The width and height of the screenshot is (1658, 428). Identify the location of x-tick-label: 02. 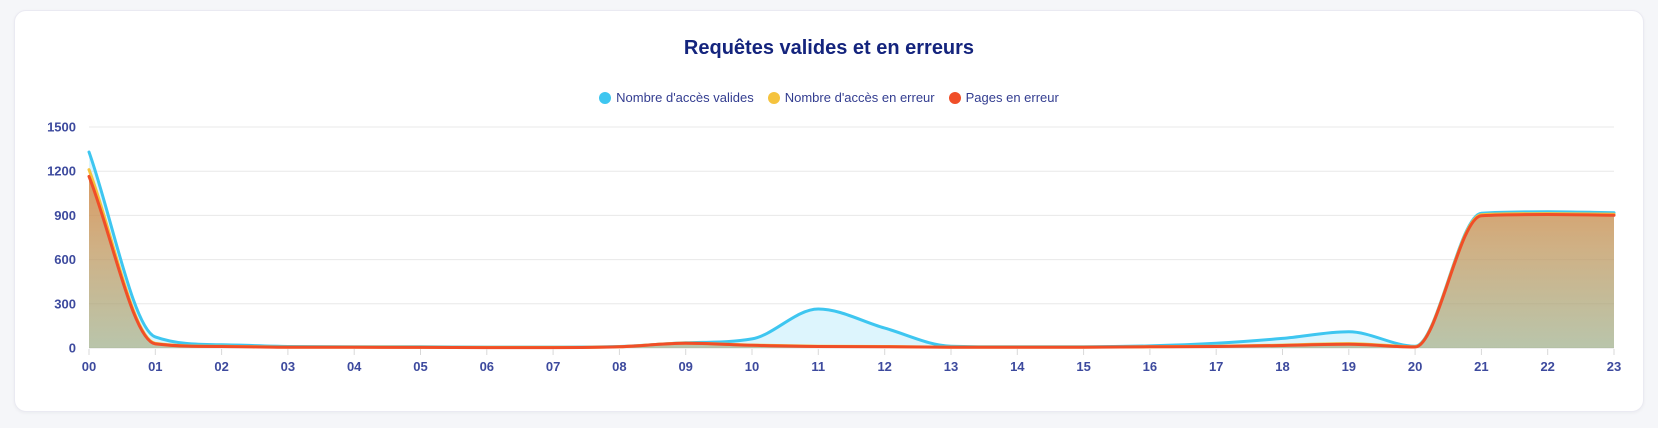
(221, 366).